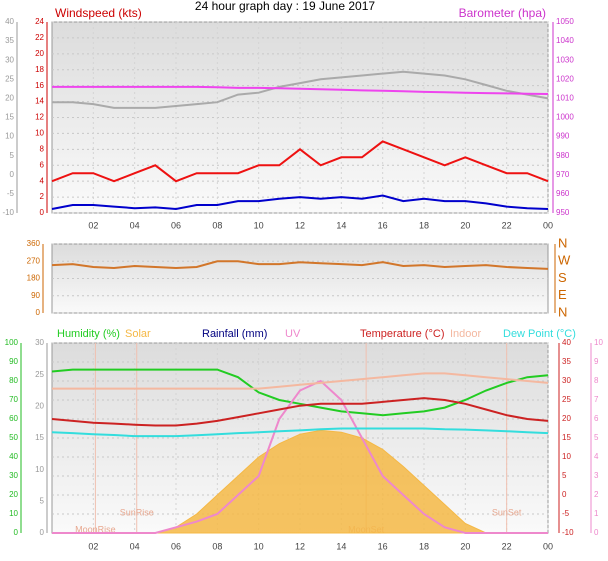  Describe the element at coordinates (42, 180) in the screenshot. I see `y-tick-label: 4` at that location.